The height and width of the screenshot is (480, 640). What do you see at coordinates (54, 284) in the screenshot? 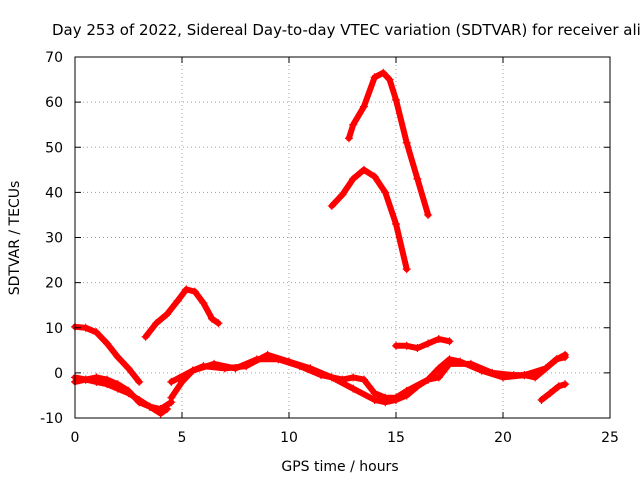
I see `y-tick-label: 20` at bounding box center [54, 284].